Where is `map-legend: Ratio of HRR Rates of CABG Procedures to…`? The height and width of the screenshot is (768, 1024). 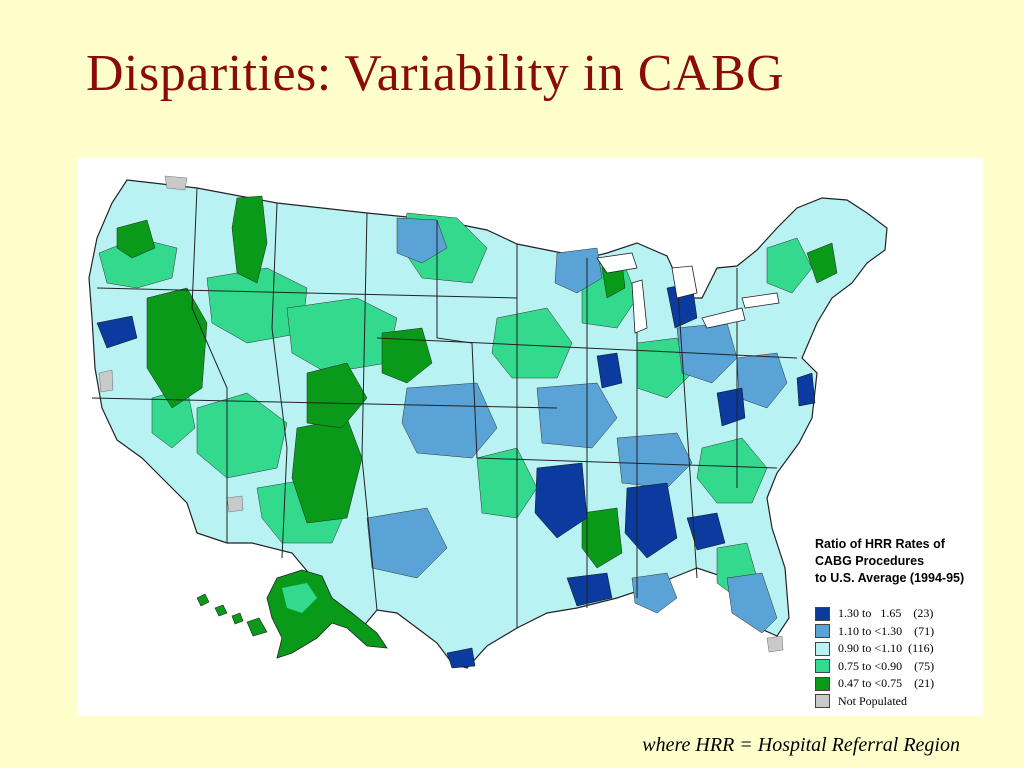
map-legend: Ratio of HRR Rates of CABG Procedures to… is located at coordinates (899, 623).